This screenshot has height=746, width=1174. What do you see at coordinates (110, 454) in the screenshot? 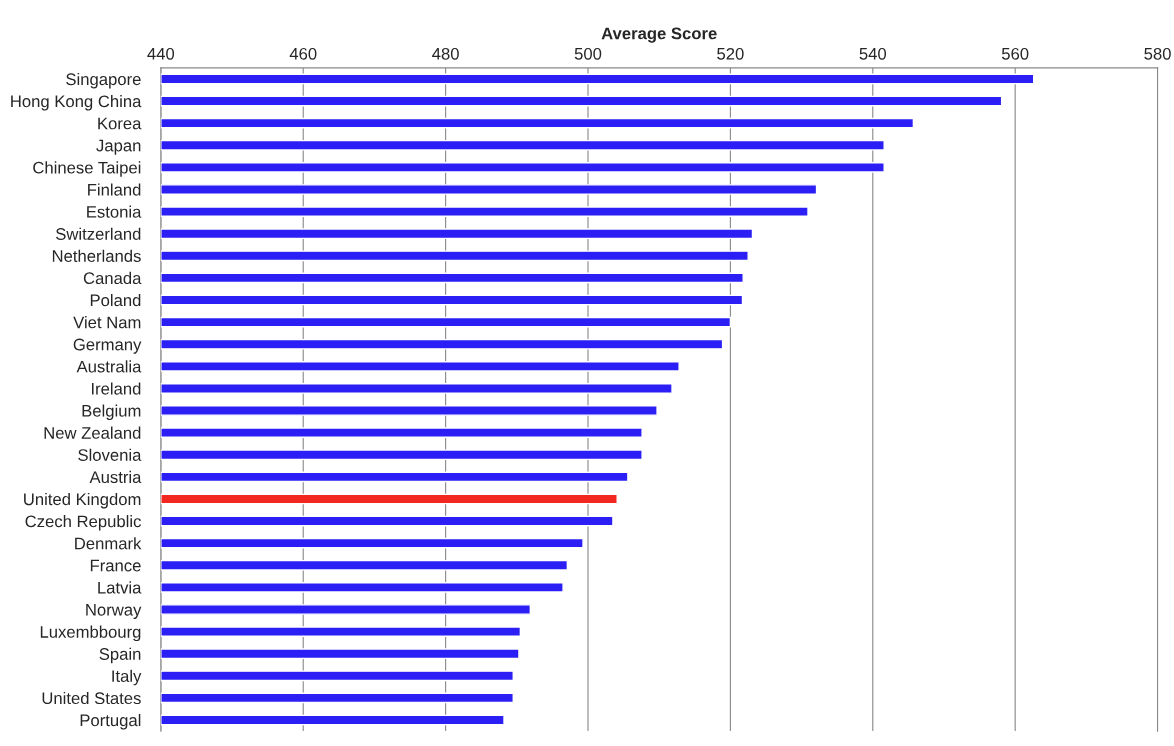
I see `y-tick-label: Slovenia` at bounding box center [110, 454].